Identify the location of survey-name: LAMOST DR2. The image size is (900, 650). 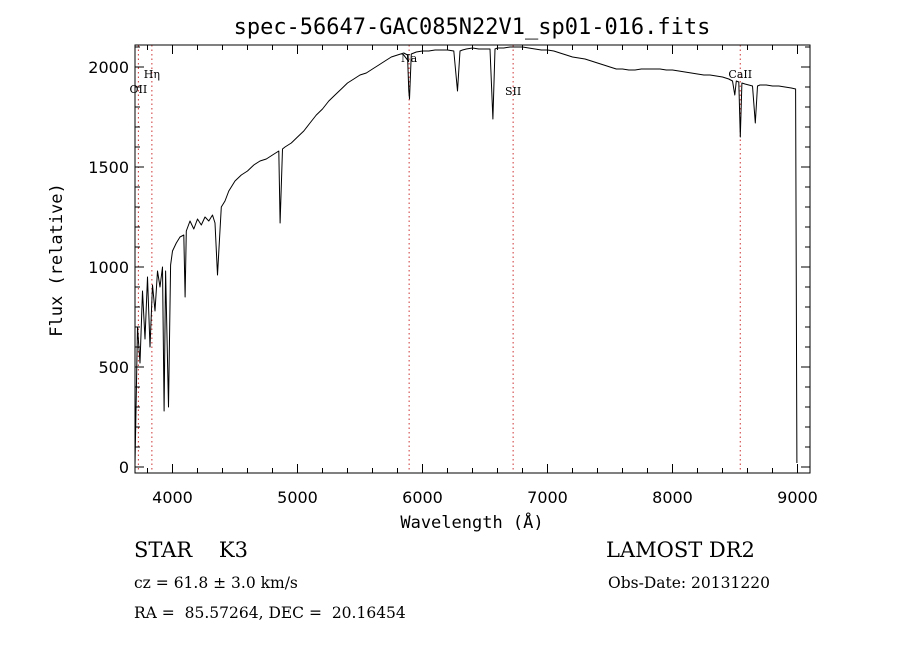
(680, 550).